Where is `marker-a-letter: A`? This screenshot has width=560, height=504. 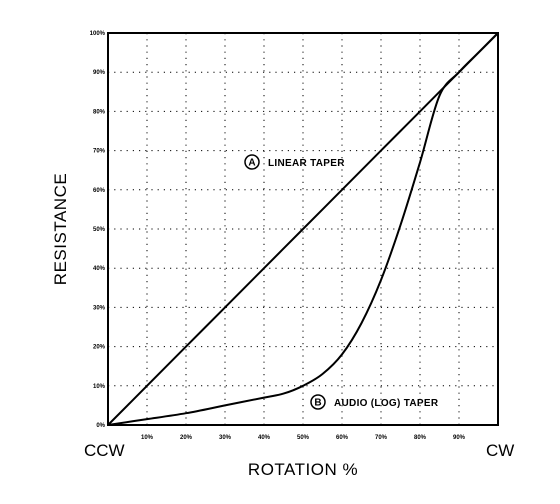
marker-a-letter: A is located at coordinates (251, 163).